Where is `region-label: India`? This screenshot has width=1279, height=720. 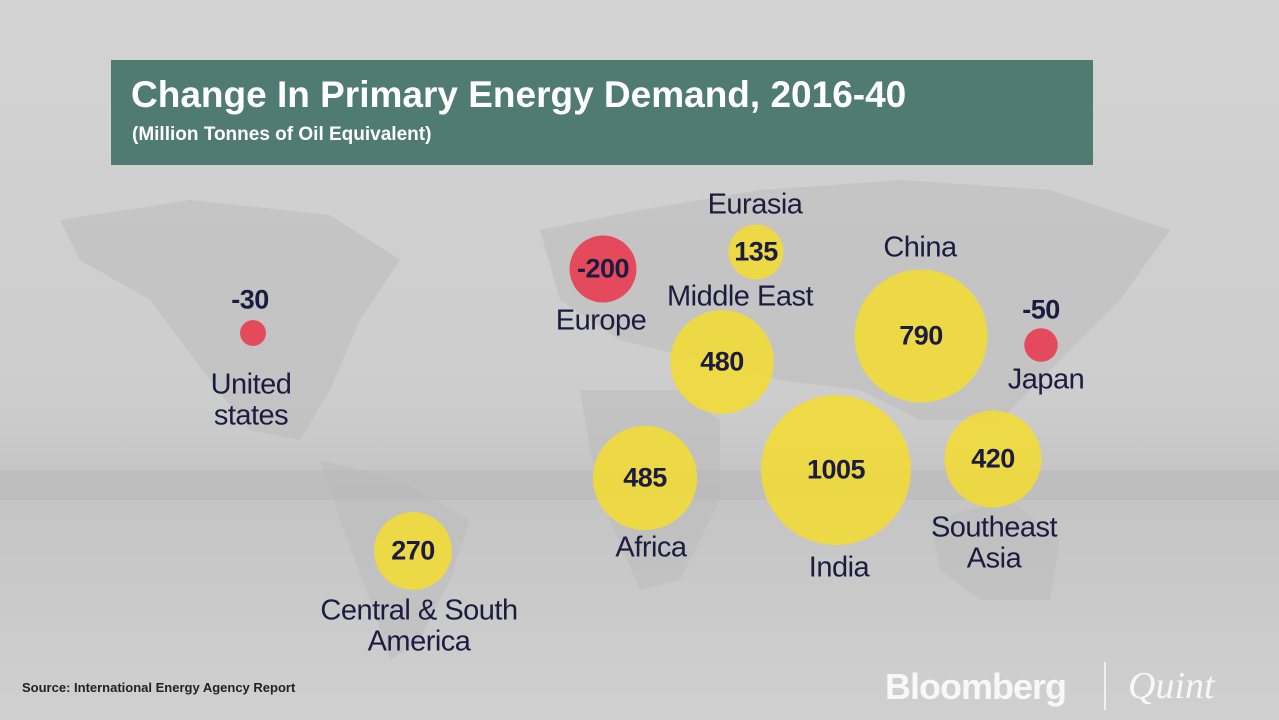 region-label: India is located at coordinates (839, 567).